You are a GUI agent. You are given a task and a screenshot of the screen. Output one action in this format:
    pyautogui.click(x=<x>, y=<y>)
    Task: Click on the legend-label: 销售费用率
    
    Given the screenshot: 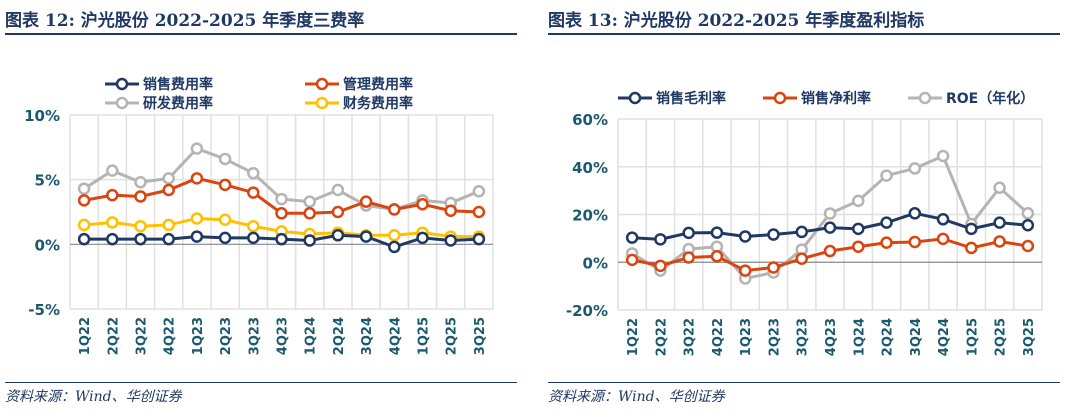 What is the action you would take?
    pyautogui.click(x=178, y=84)
    